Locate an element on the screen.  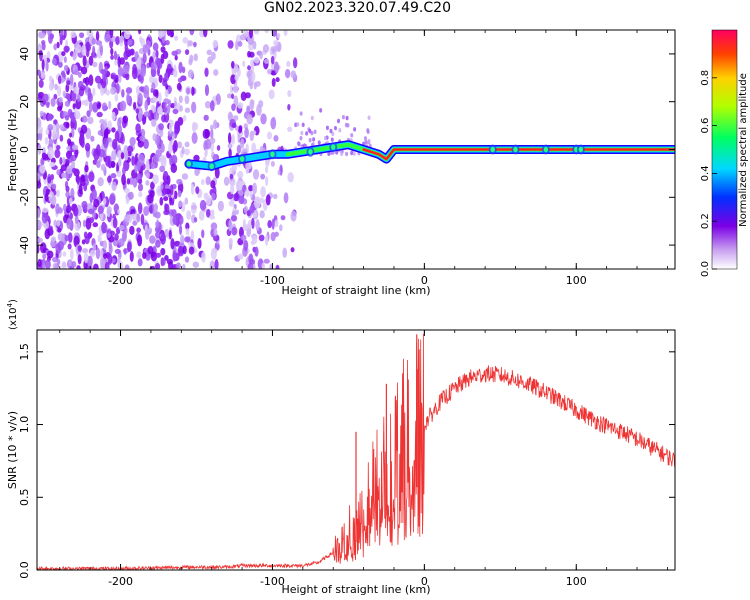
colorbar-gradient is located at coordinates (724, 149).